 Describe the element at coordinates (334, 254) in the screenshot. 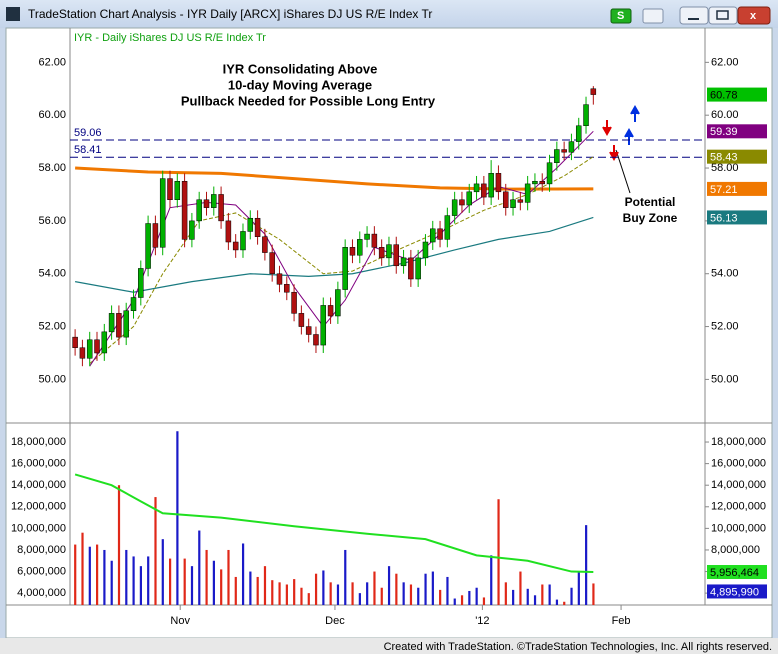

I see `moving-average` at that location.